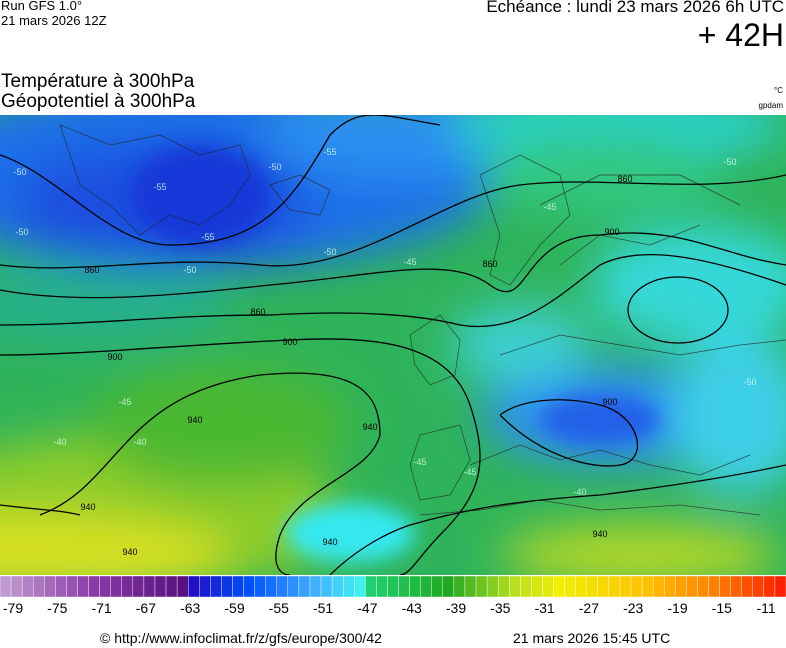  I want to click on height-label: 860, so click(624, 179).